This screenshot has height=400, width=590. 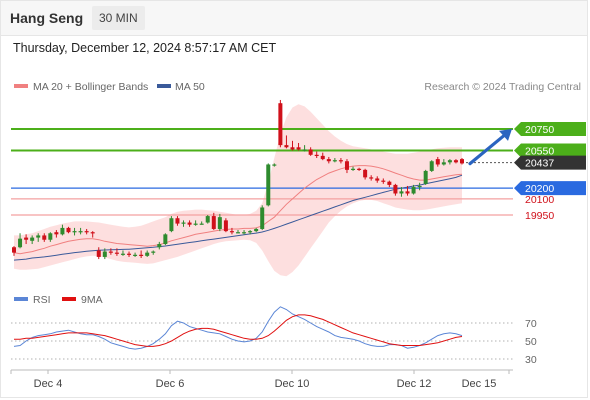 I want to click on rsi-tick-label: 30, so click(x=531, y=360).